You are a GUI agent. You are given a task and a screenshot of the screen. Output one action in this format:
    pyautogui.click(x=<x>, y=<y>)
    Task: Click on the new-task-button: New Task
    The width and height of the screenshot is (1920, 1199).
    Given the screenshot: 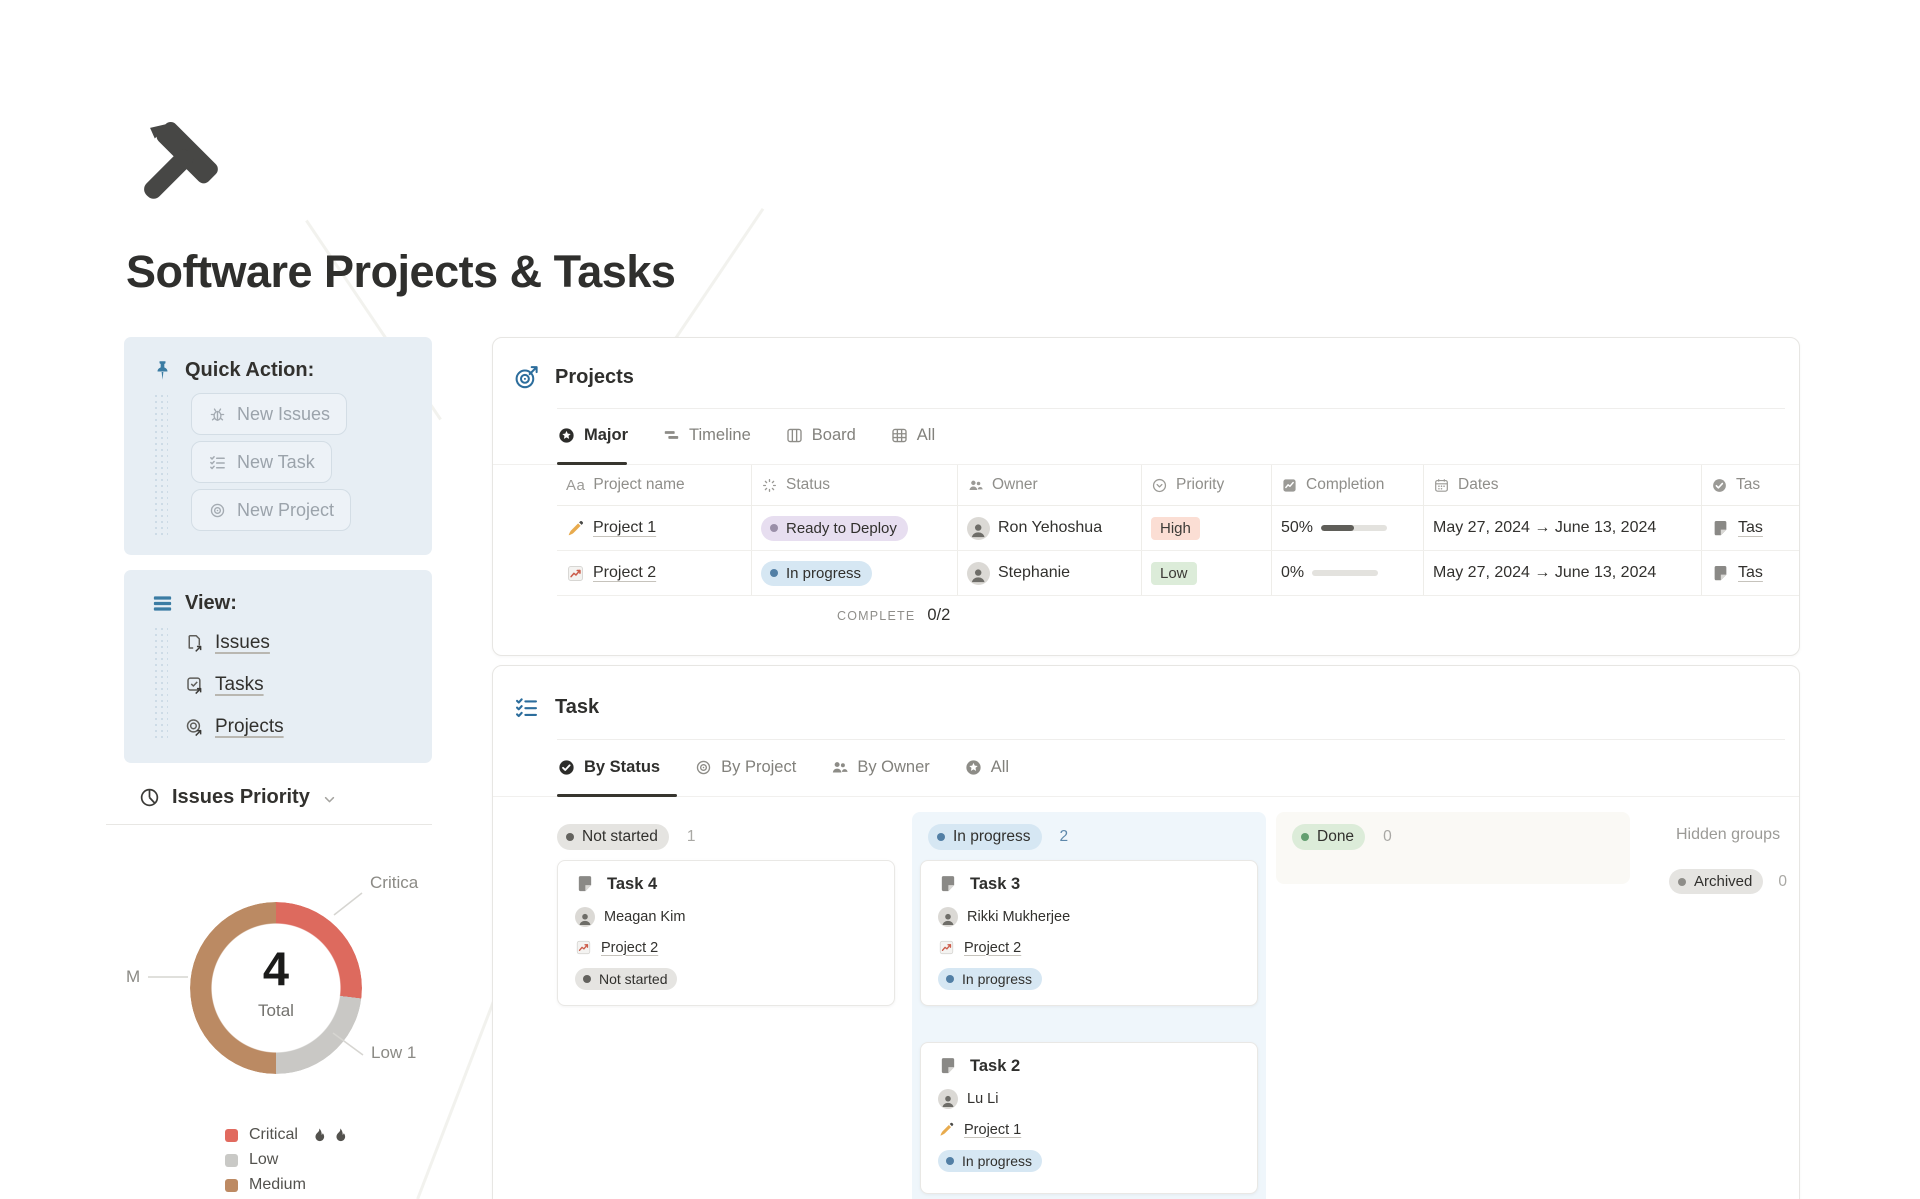 What is the action you would take?
    pyautogui.click(x=261, y=462)
    